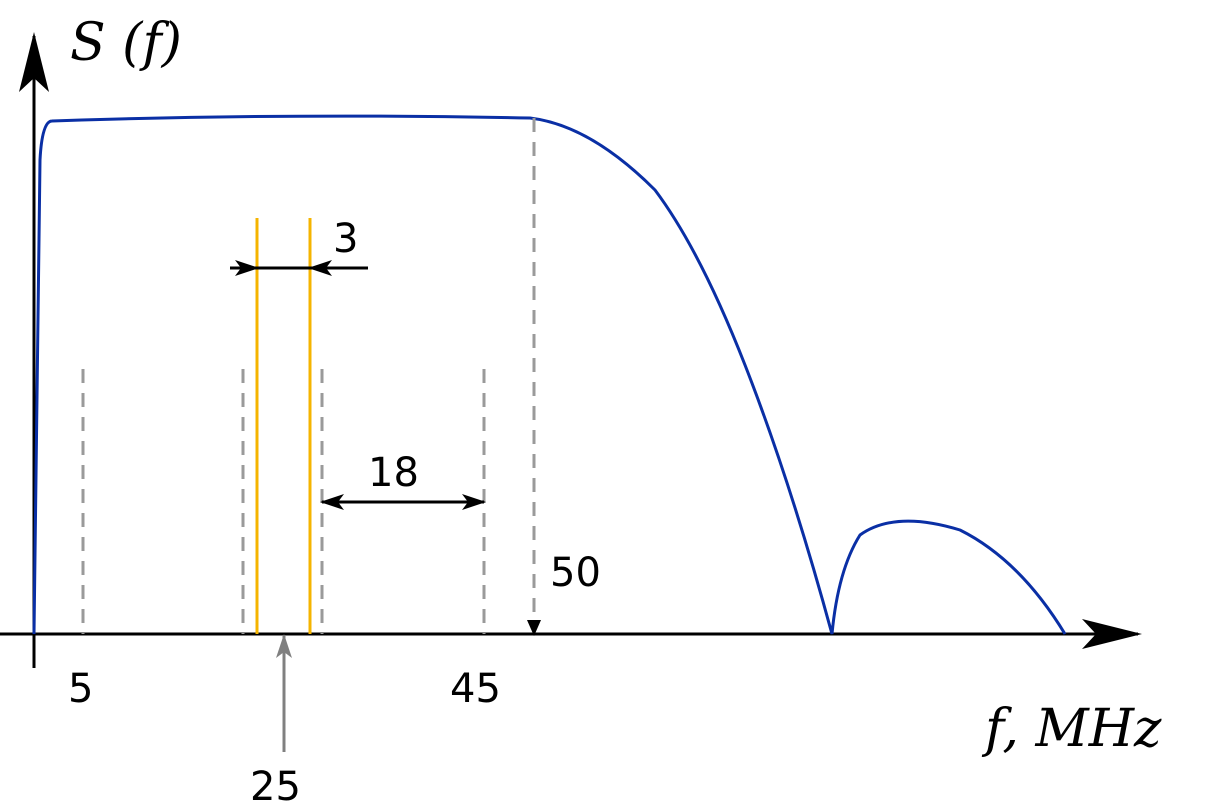 The image size is (1210, 803). What do you see at coordinates (575, 573) in the screenshot?
I see `marker-label-50: 50` at bounding box center [575, 573].